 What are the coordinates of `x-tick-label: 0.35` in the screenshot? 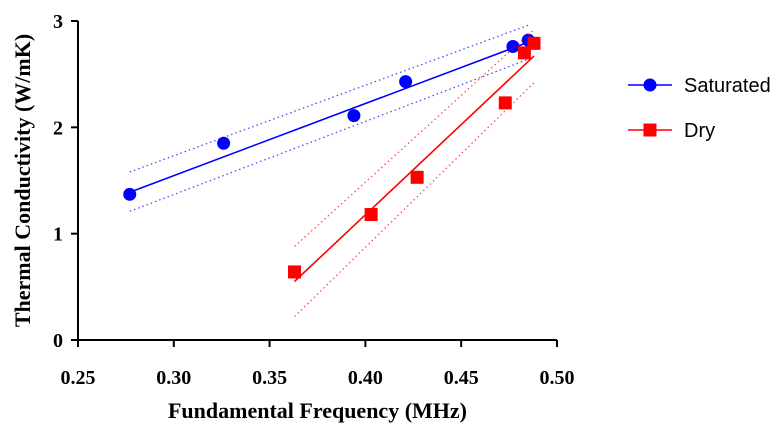 It's located at (269, 378).